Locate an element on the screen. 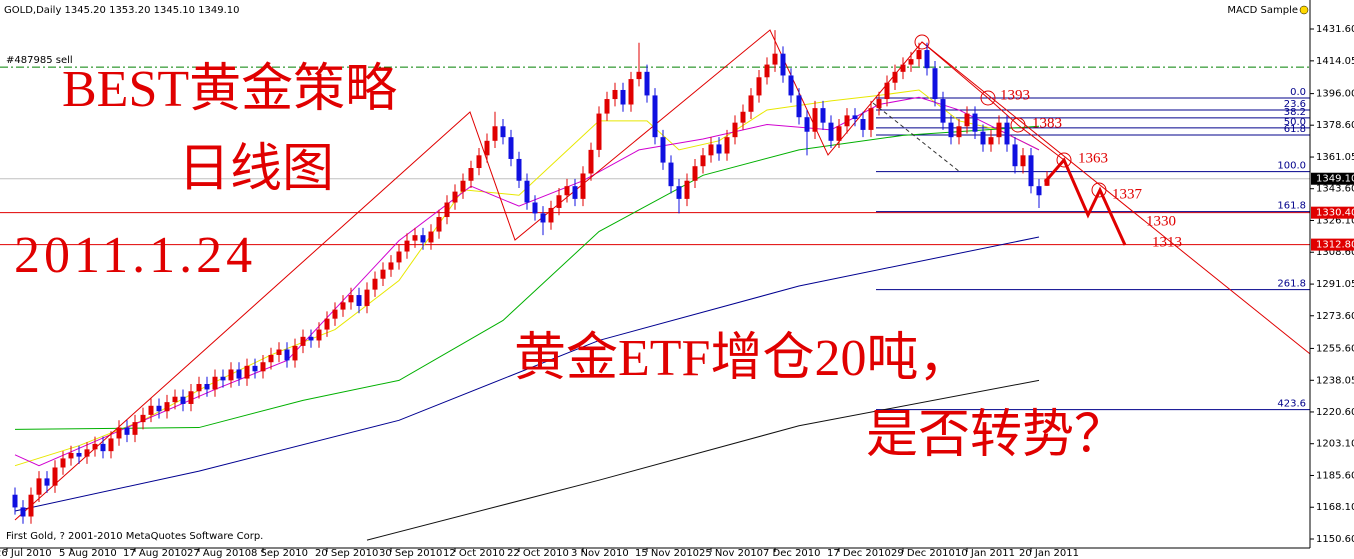  overlay-text: 是否转势？ is located at coordinates (996, 435).